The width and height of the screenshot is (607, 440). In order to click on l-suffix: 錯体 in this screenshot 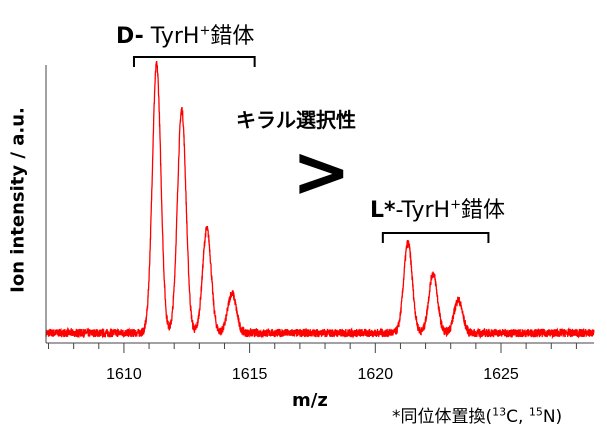, I will do `click(482, 210)`.